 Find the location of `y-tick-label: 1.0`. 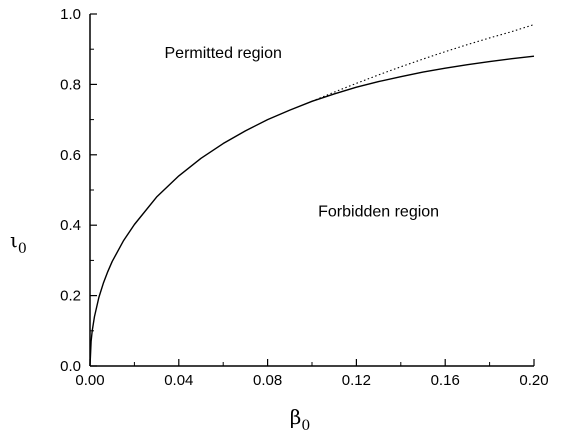

y-tick-label: 1.0 is located at coordinates (70, 14).